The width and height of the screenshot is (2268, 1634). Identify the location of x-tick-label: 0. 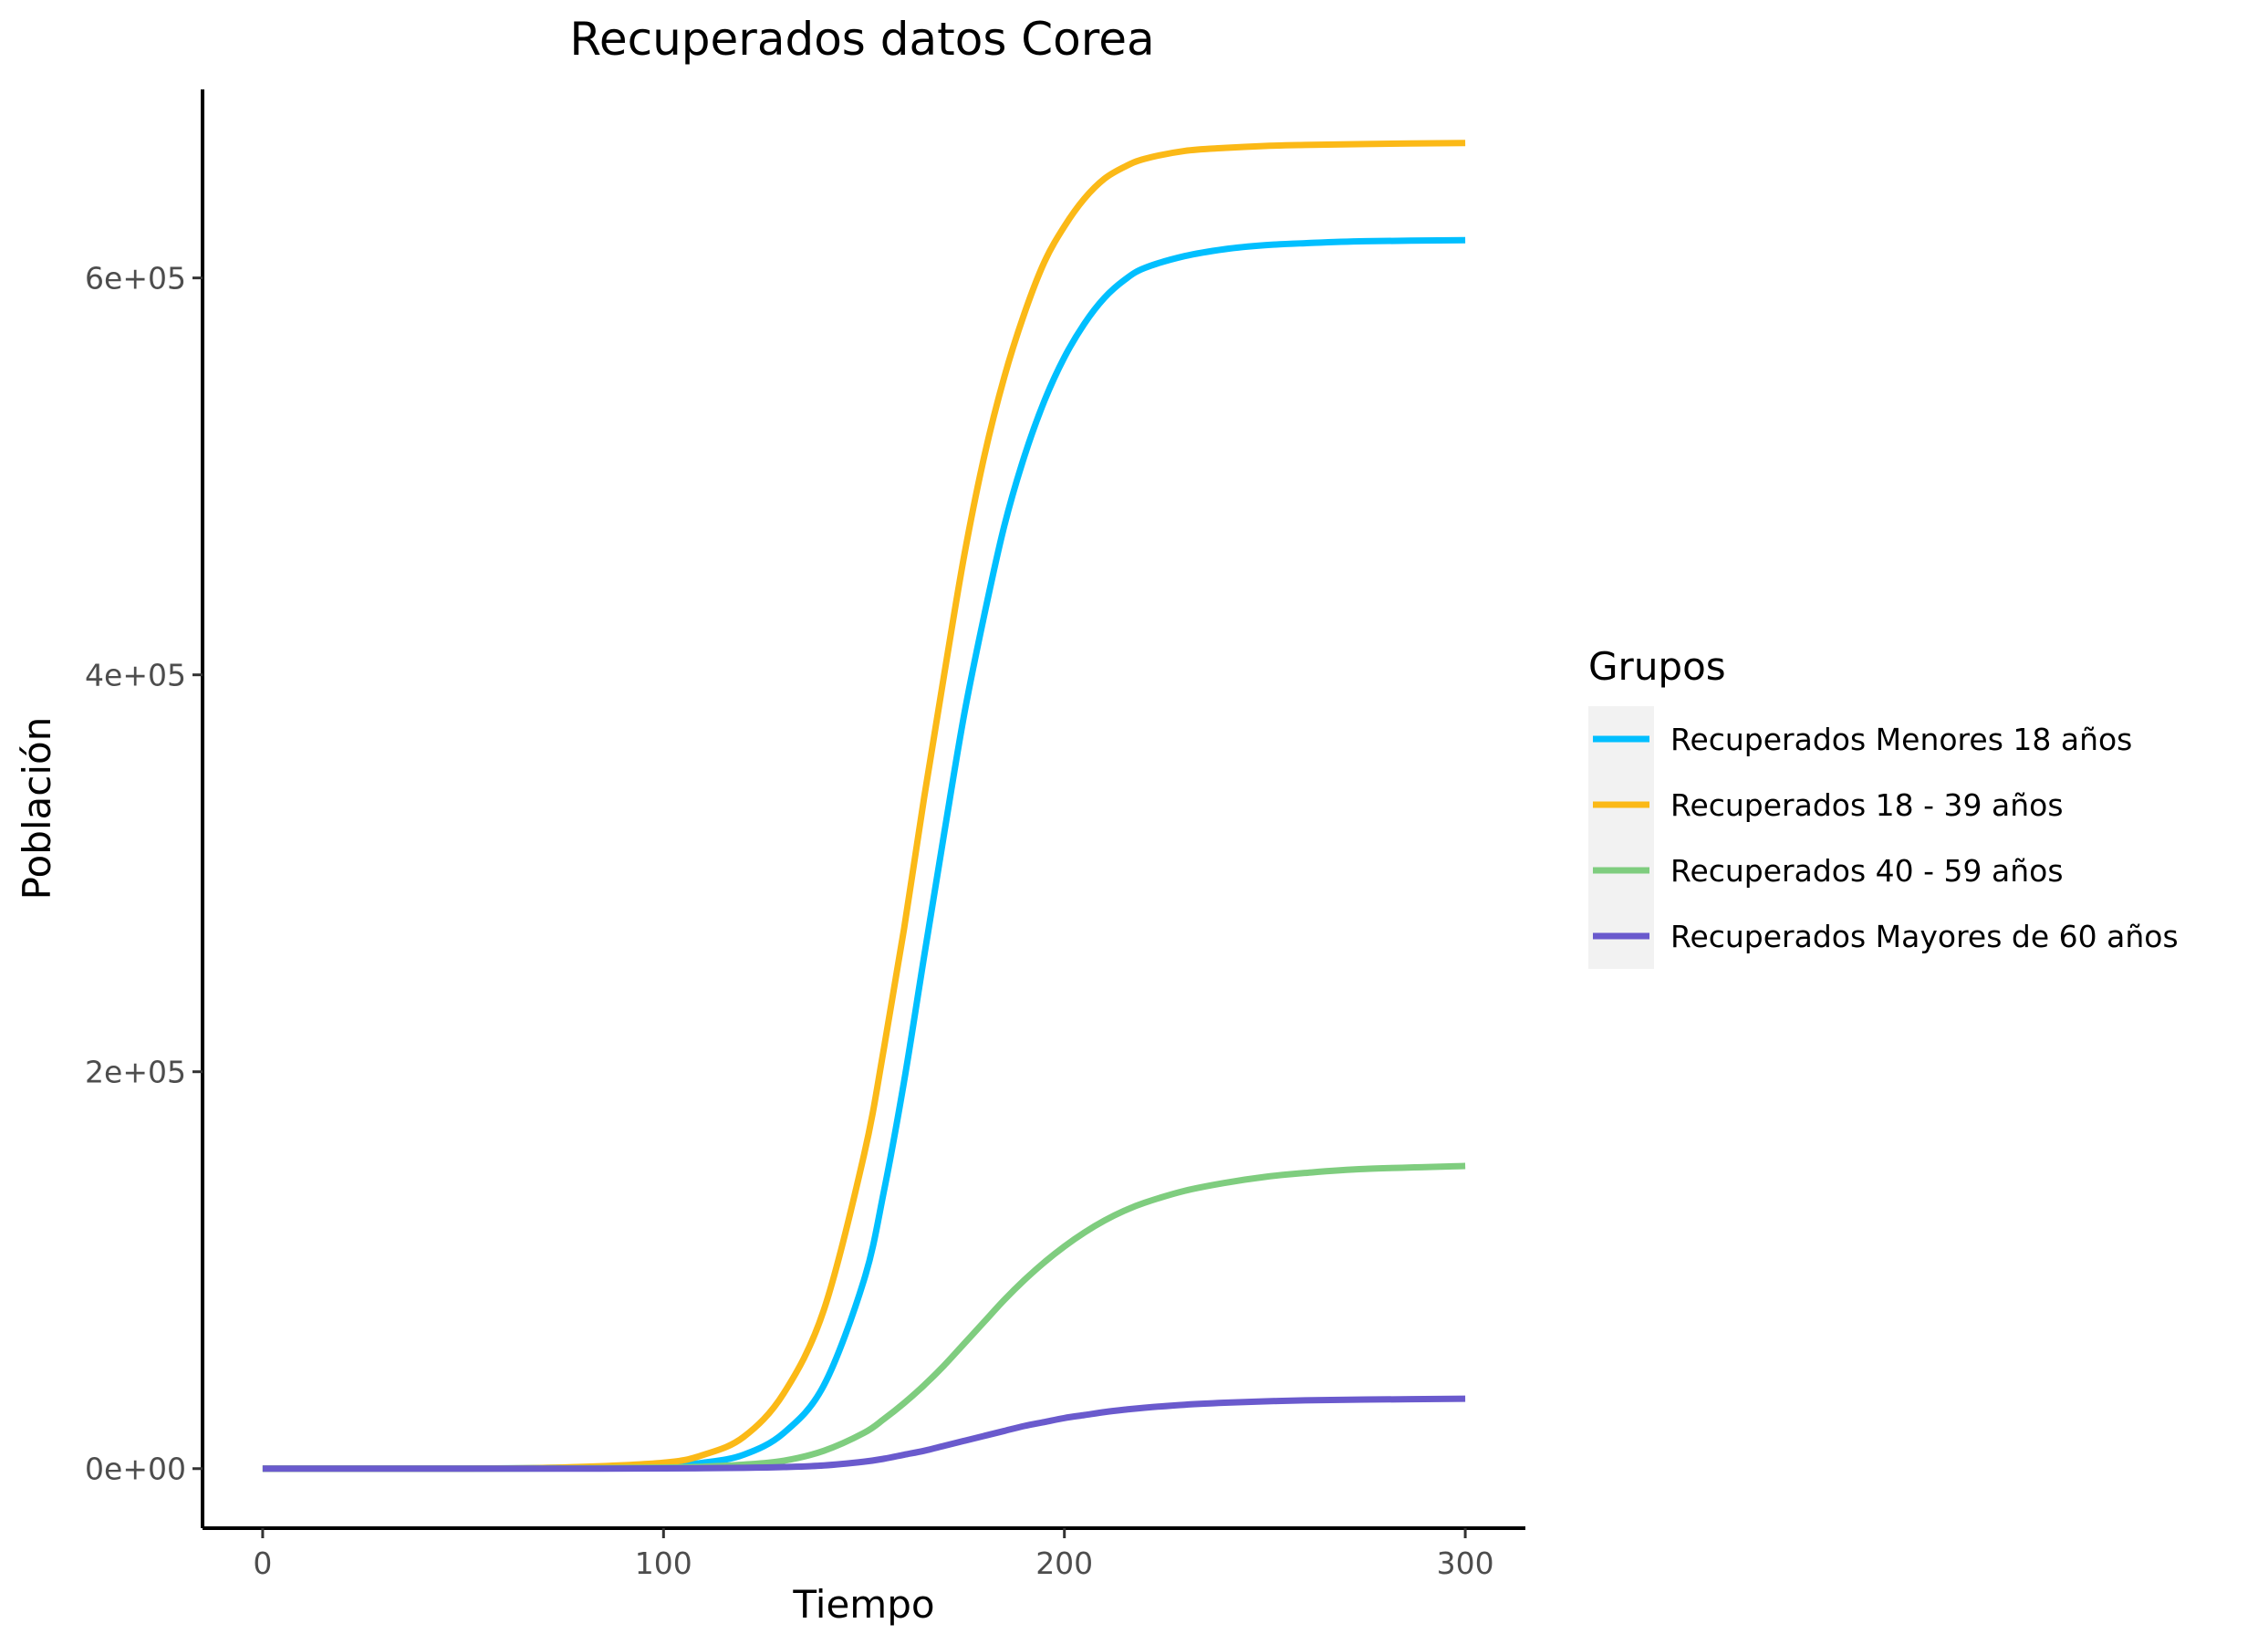
(263, 1563).